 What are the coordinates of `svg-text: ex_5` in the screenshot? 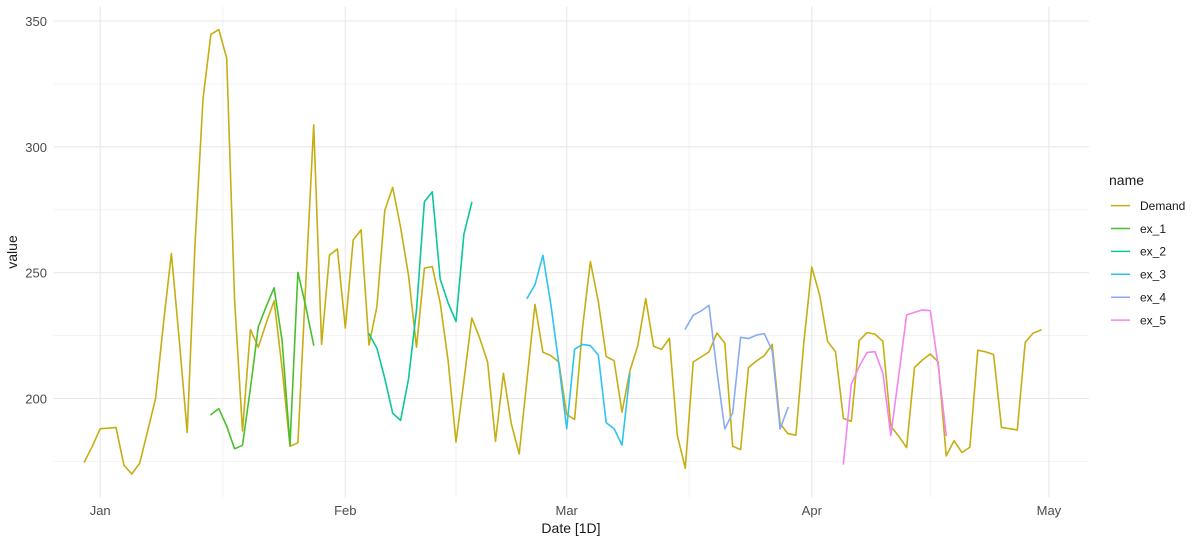 It's located at (1153, 320).